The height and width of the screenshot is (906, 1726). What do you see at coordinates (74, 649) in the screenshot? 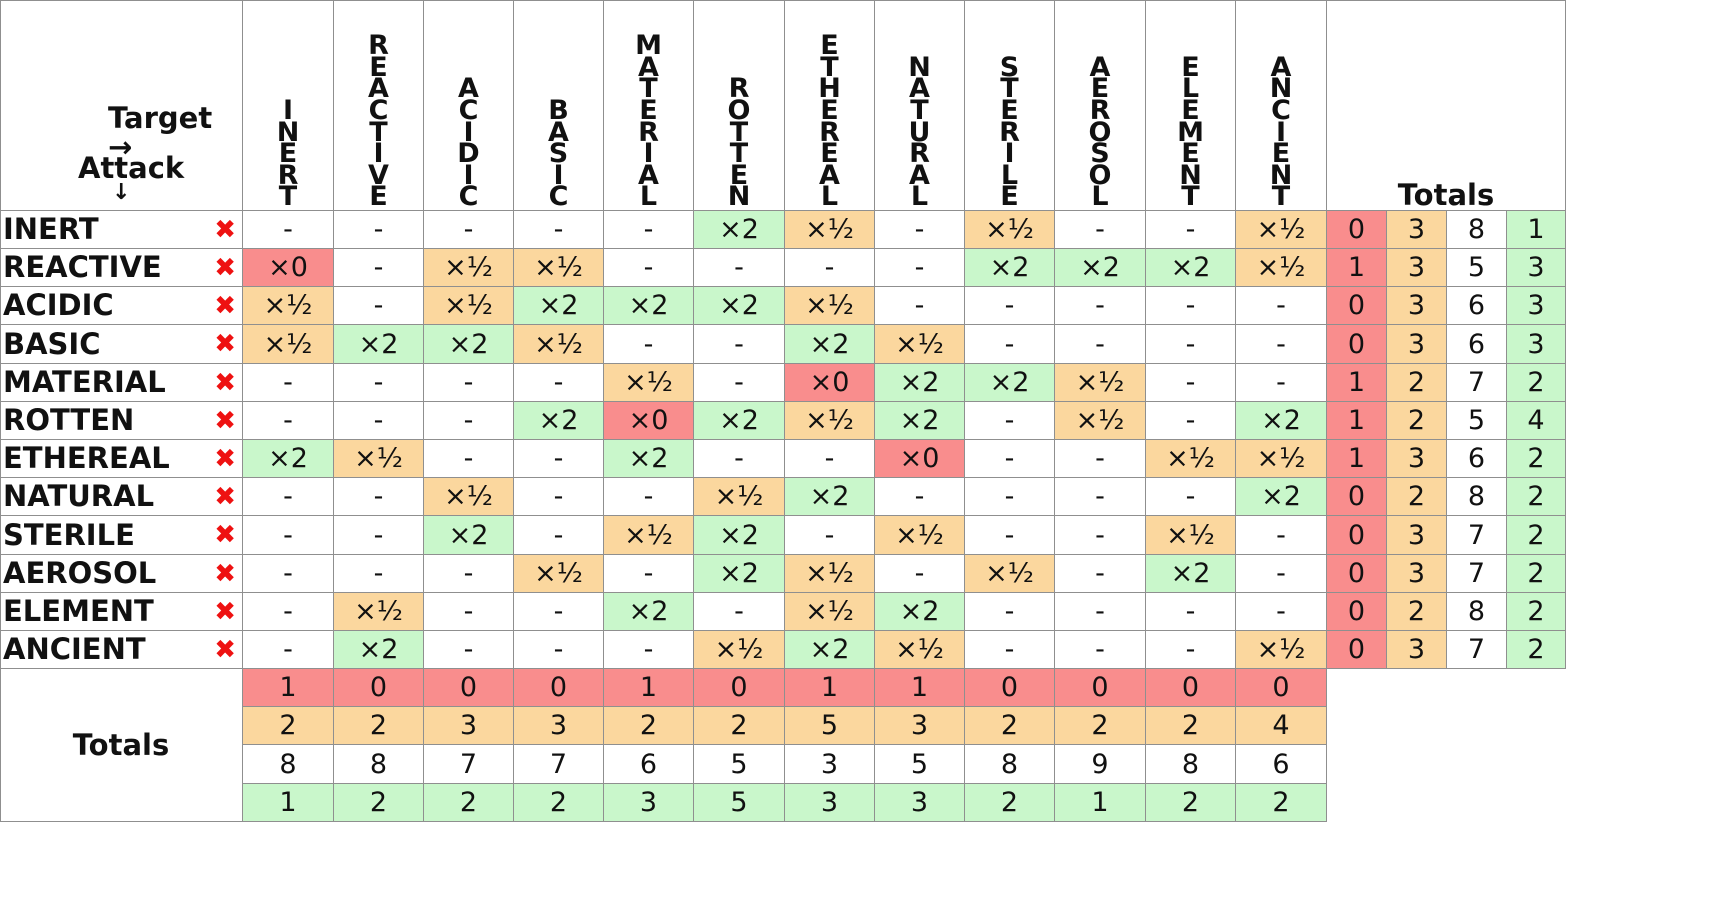
I see `row-header-label: ANCIENT` at bounding box center [74, 649].